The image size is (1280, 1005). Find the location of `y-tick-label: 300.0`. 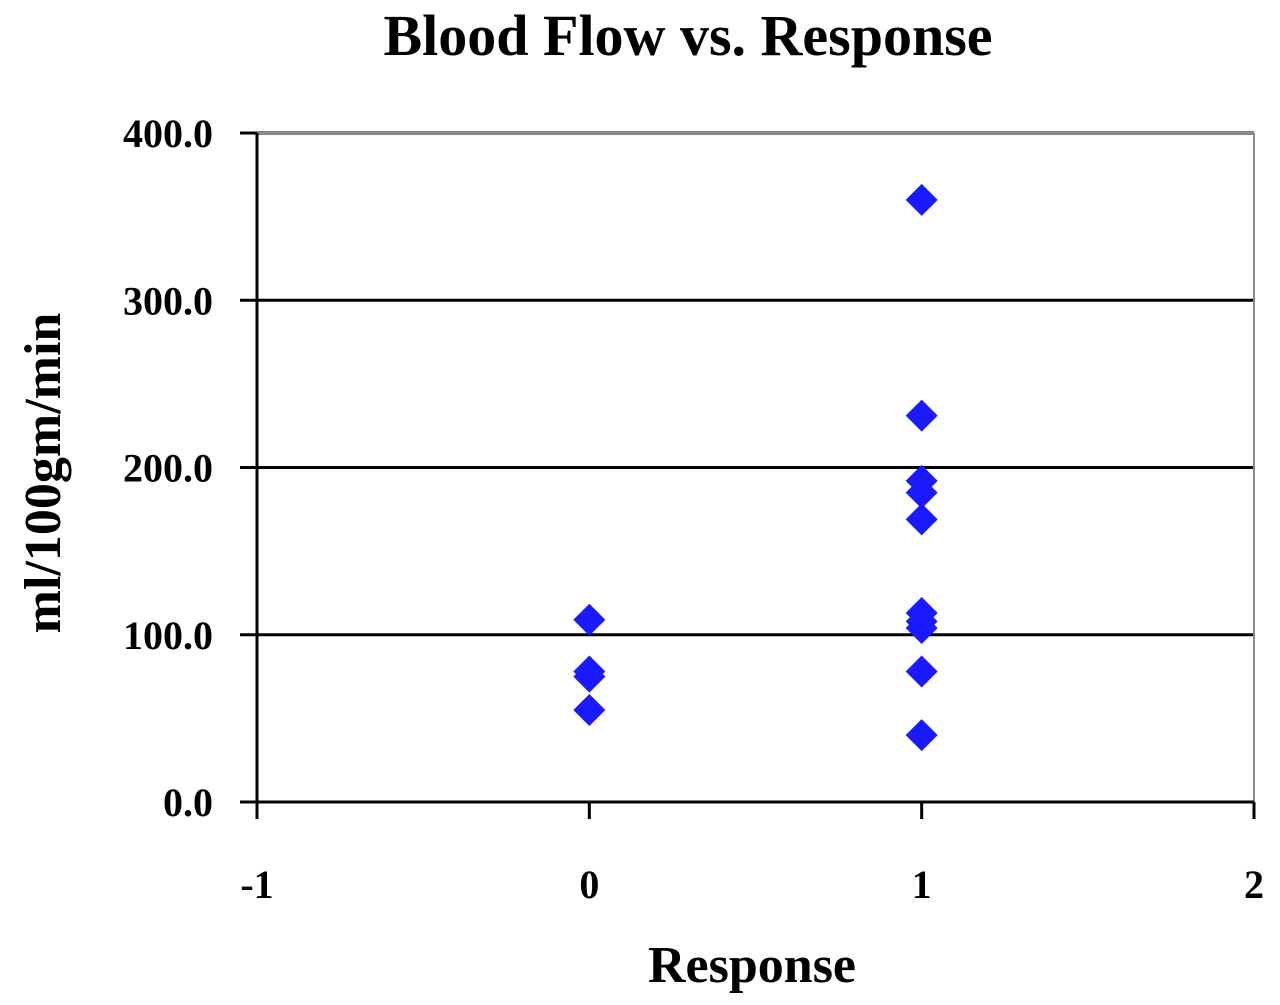

y-tick-label: 300.0 is located at coordinates (168, 300).